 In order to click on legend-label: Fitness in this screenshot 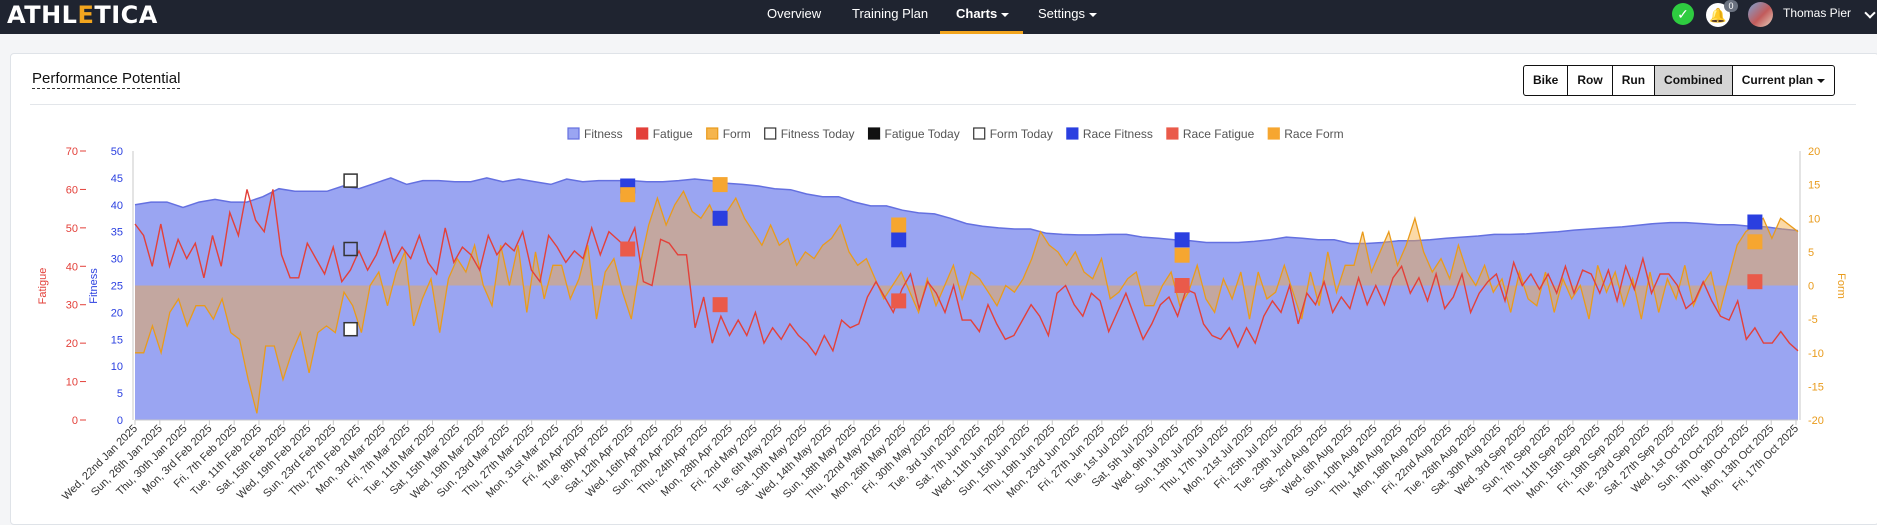, I will do `click(603, 134)`.